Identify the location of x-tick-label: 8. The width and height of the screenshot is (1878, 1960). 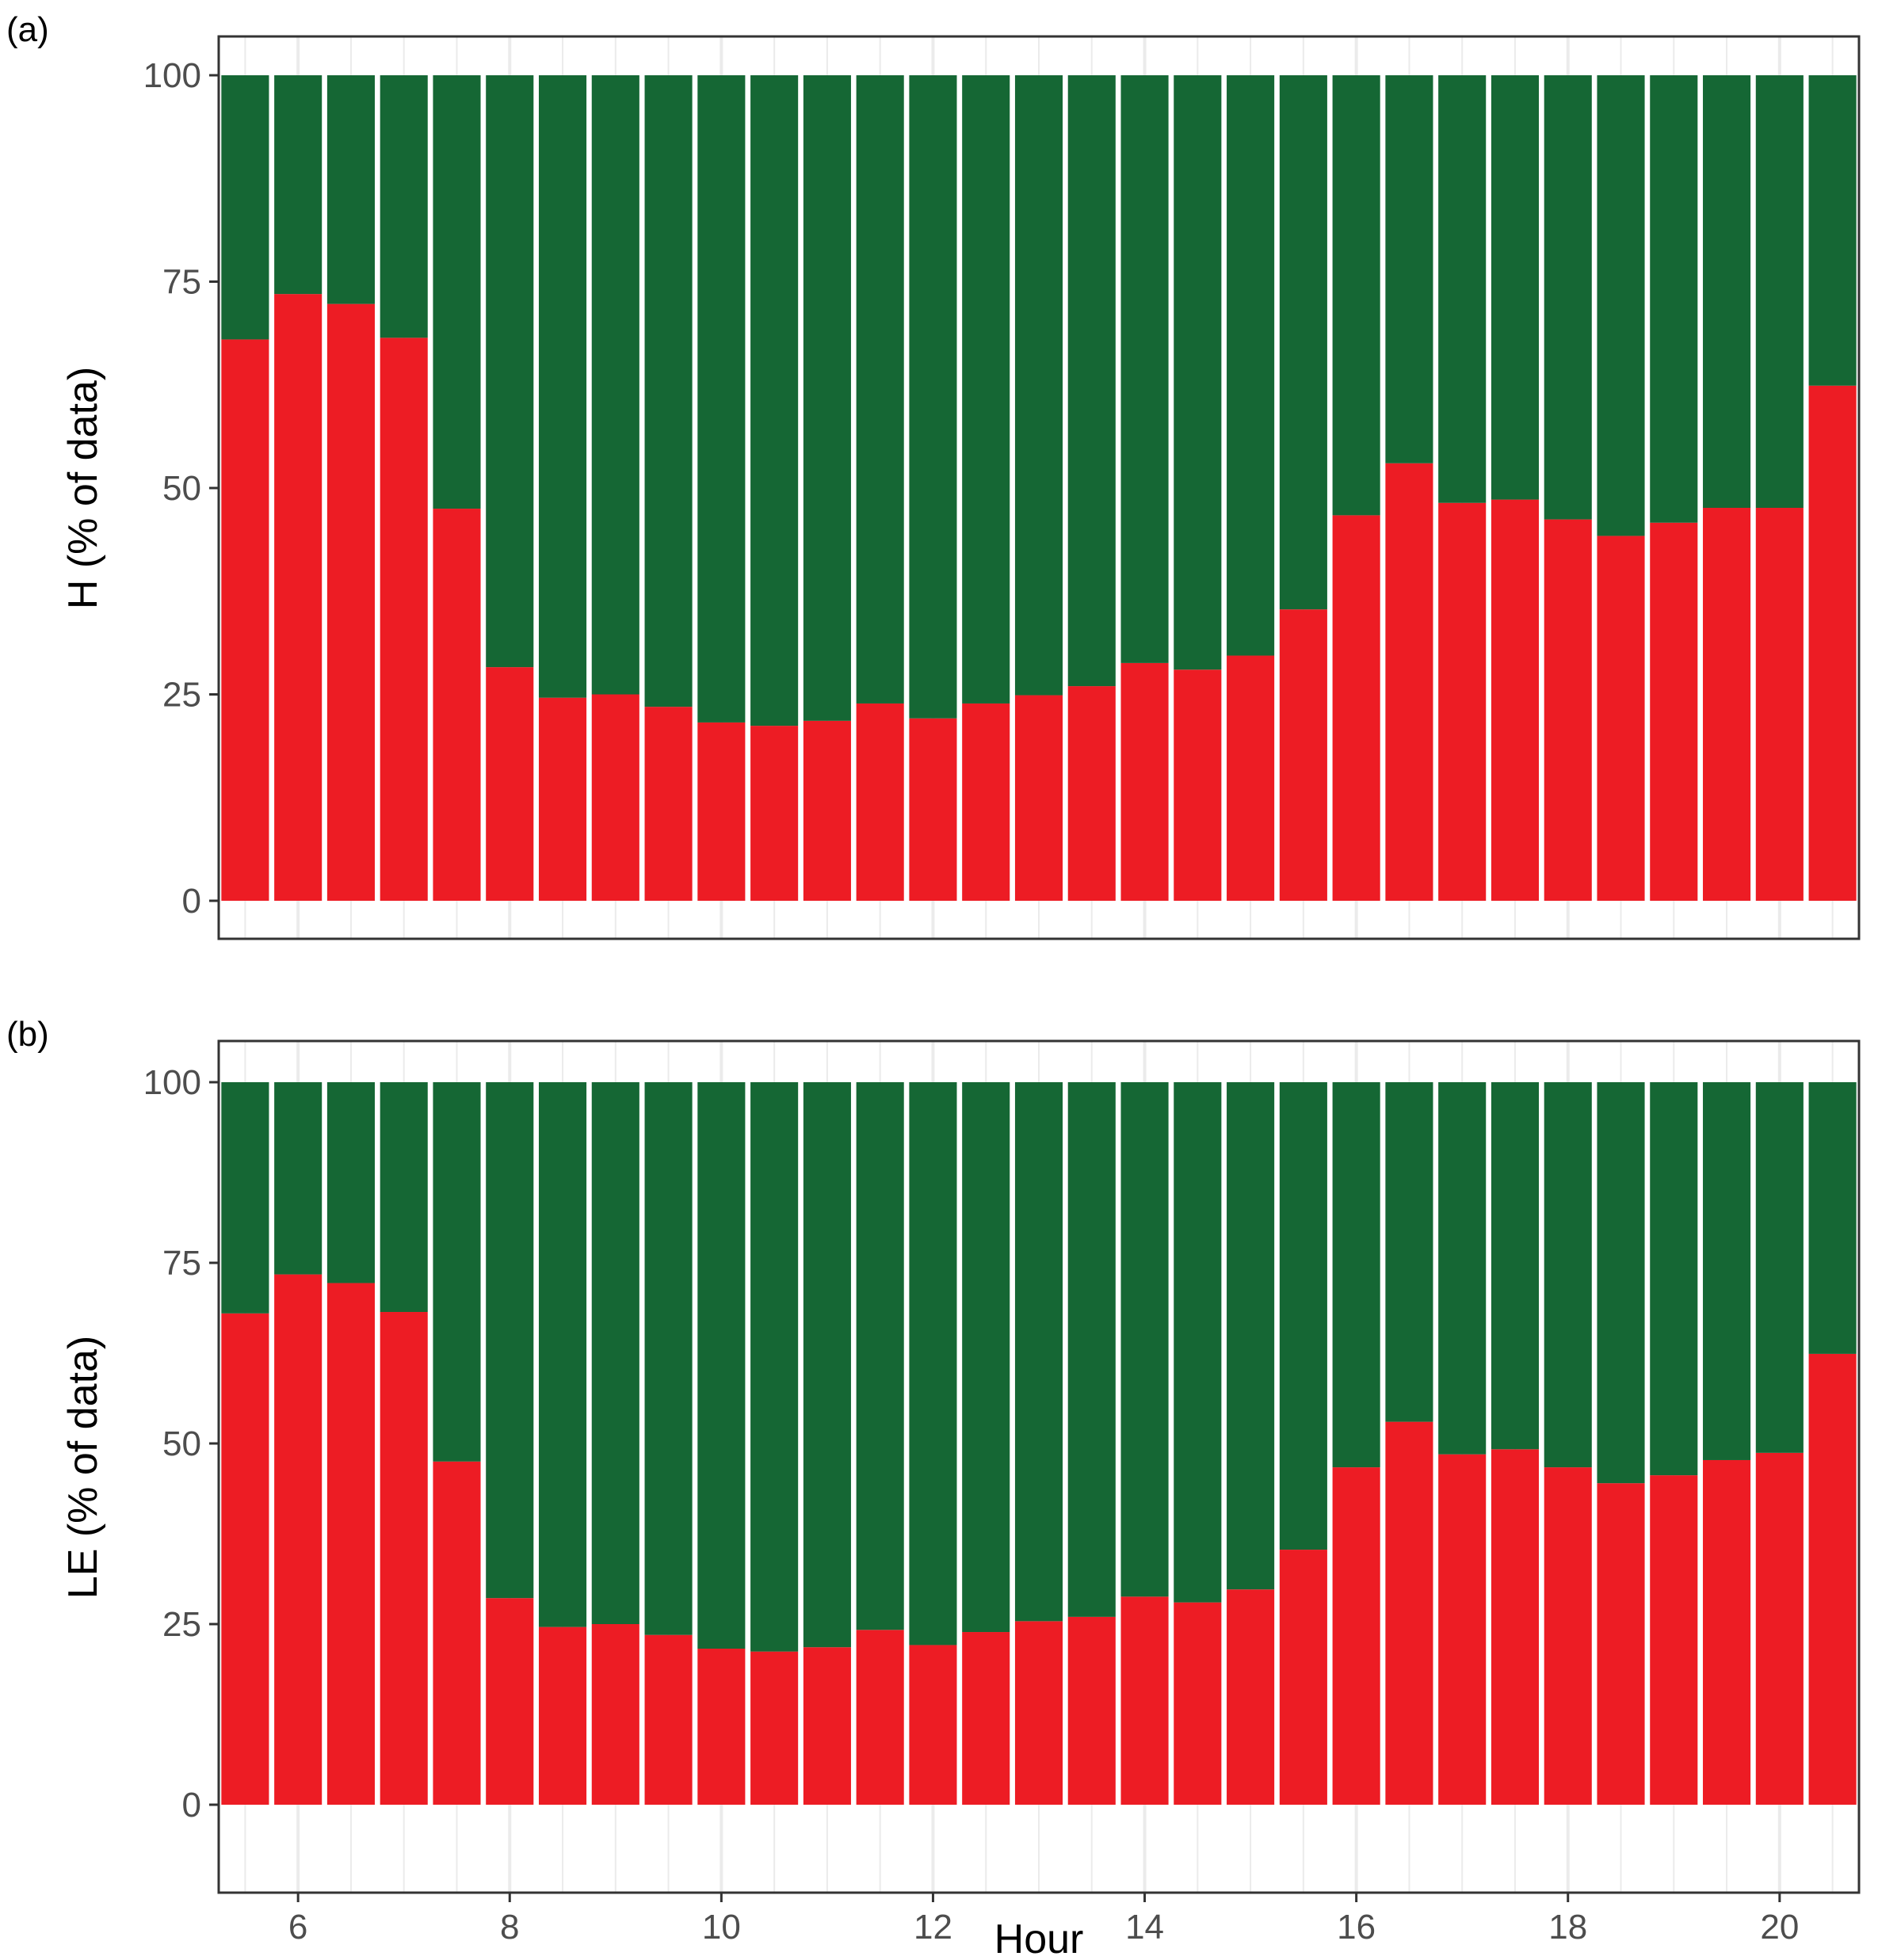
(510, 1927).